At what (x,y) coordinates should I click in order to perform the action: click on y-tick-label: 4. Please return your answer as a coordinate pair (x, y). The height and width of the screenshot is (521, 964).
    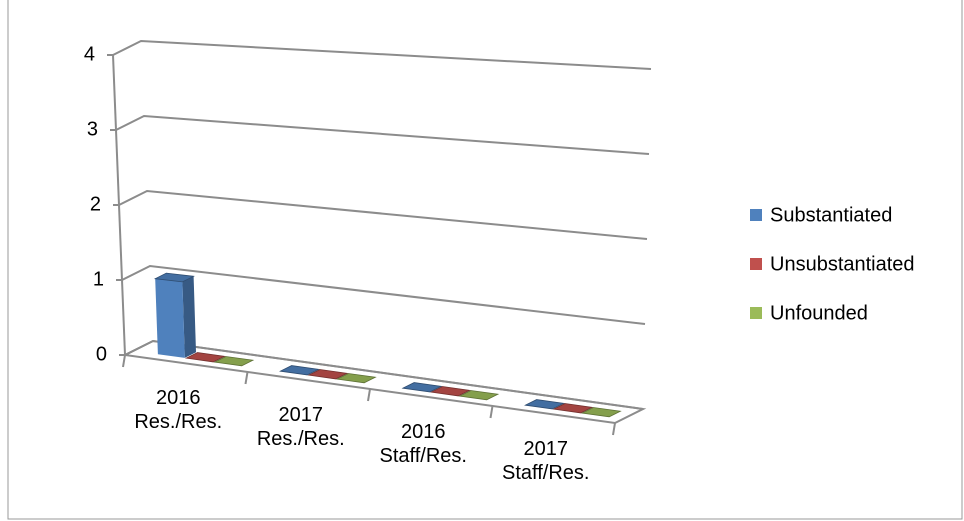
    Looking at the image, I should click on (89, 54).